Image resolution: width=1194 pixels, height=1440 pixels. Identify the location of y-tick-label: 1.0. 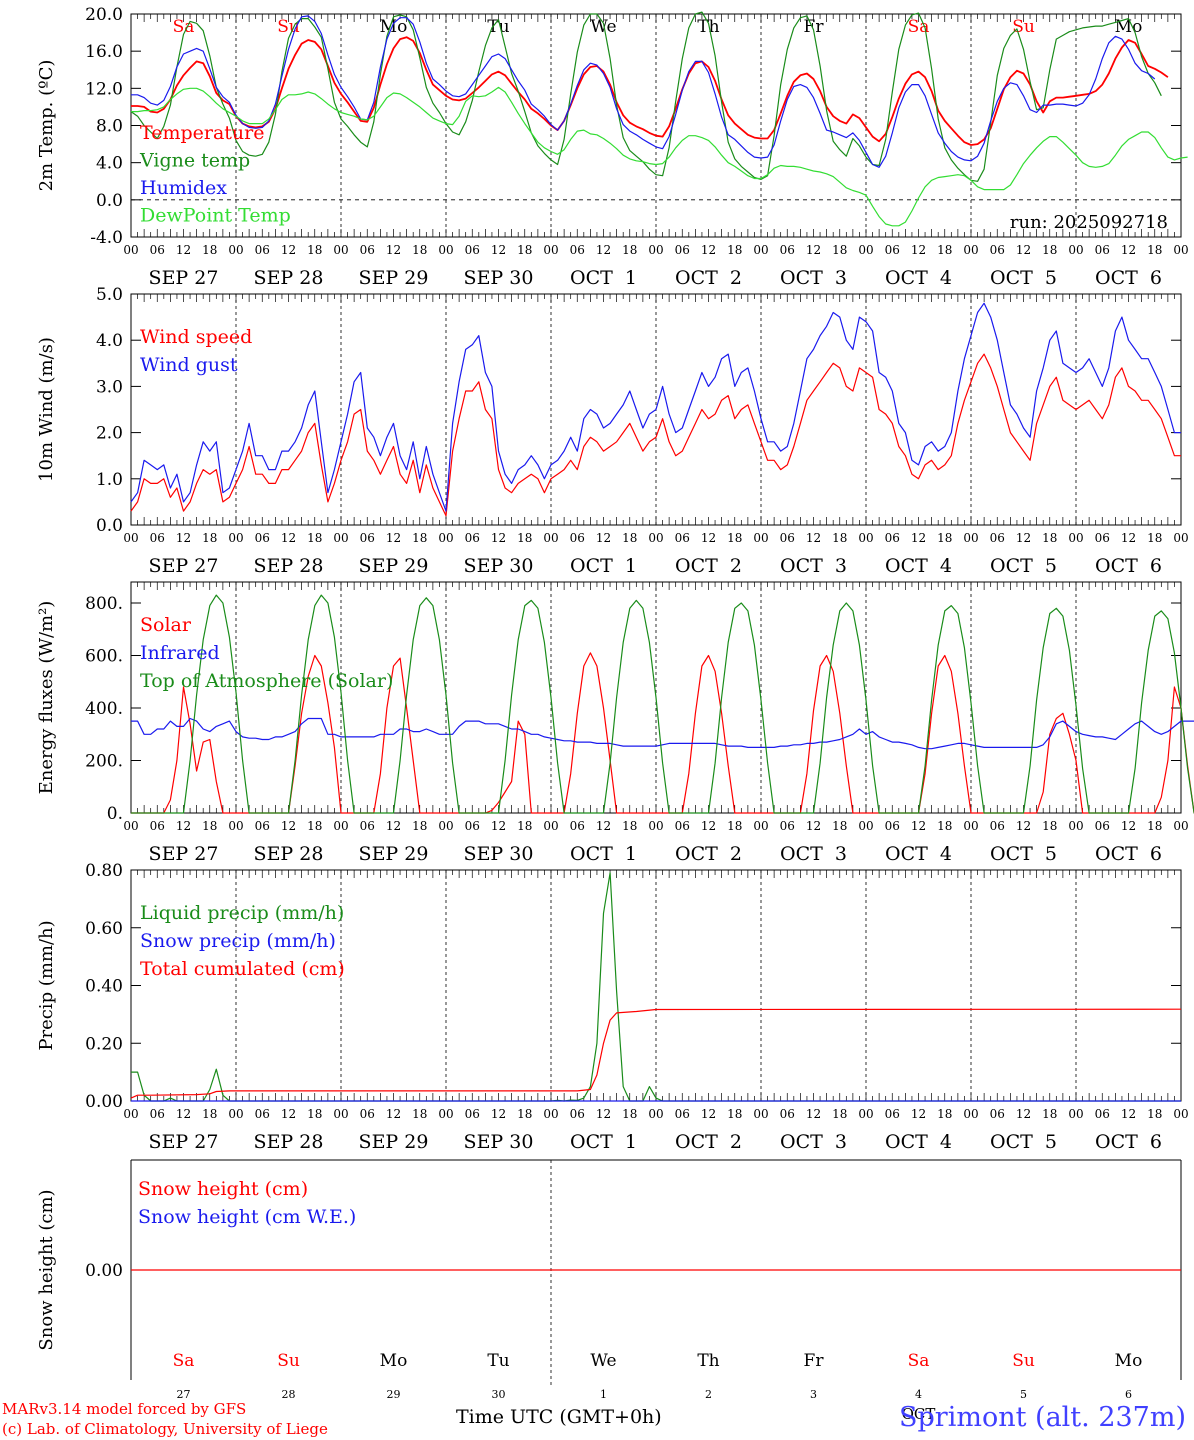
(109, 480).